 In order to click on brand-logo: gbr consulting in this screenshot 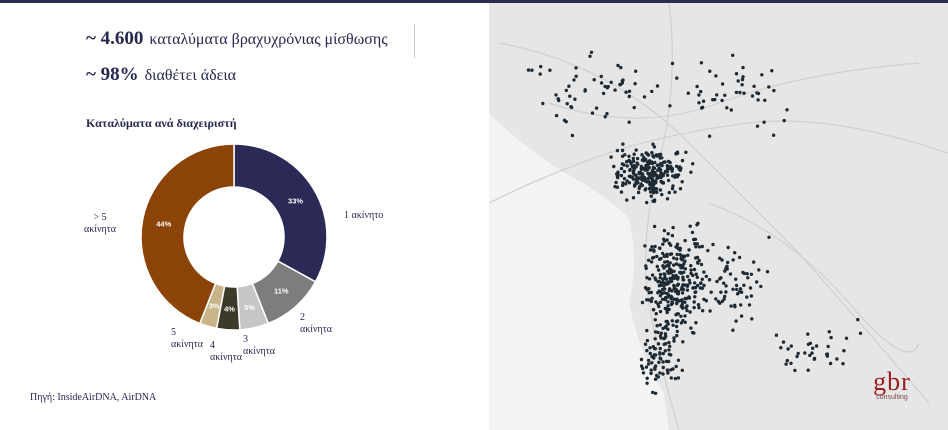, I will do `click(892, 385)`.